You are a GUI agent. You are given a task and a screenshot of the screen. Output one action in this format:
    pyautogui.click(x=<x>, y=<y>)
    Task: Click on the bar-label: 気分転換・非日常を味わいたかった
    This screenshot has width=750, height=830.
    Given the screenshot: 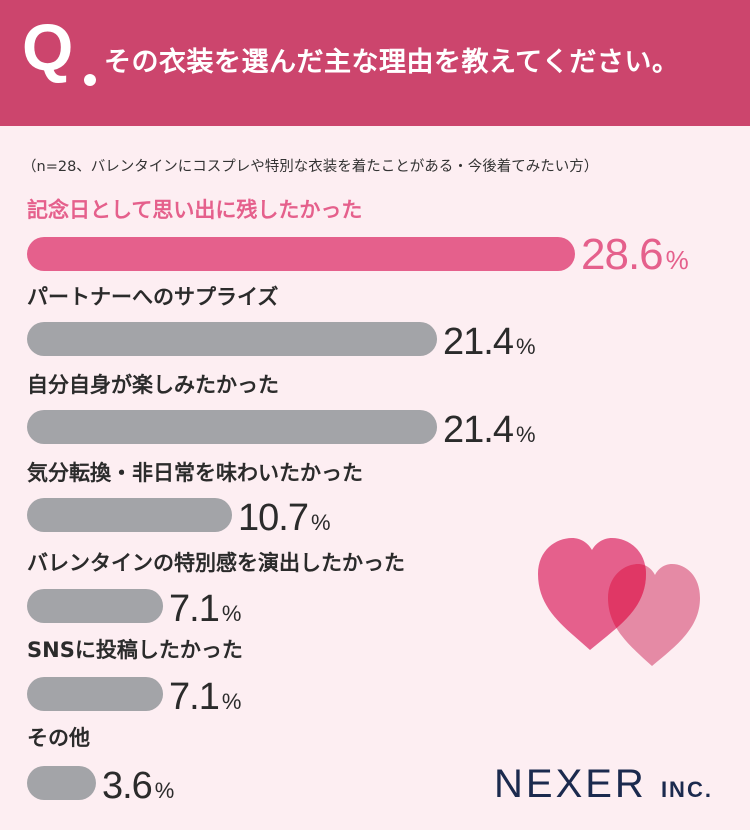 What is the action you would take?
    pyautogui.click(x=195, y=473)
    